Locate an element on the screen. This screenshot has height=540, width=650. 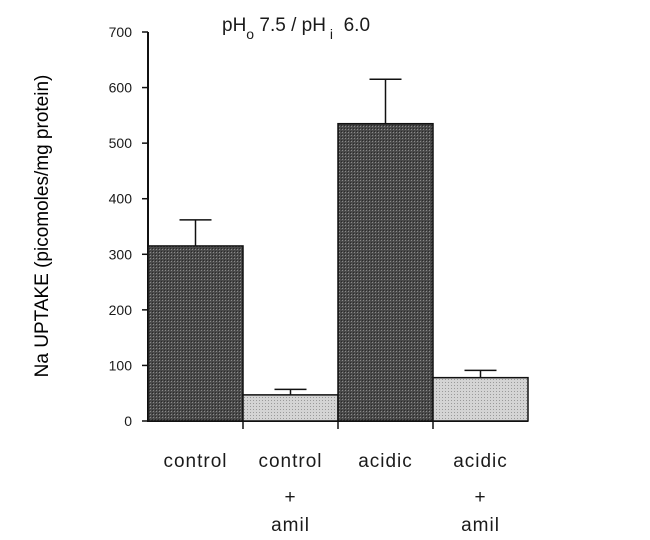
title-ph-o: pH is located at coordinates (234, 25).